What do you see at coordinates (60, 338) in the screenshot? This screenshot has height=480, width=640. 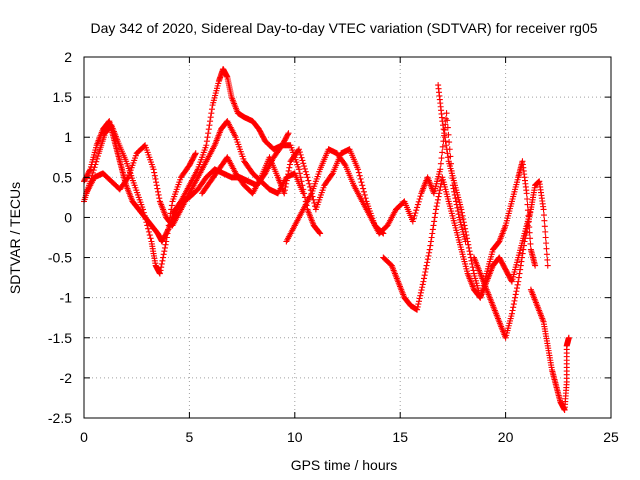 I see `y-tick-label: -1.5` at bounding box center [60, 338].